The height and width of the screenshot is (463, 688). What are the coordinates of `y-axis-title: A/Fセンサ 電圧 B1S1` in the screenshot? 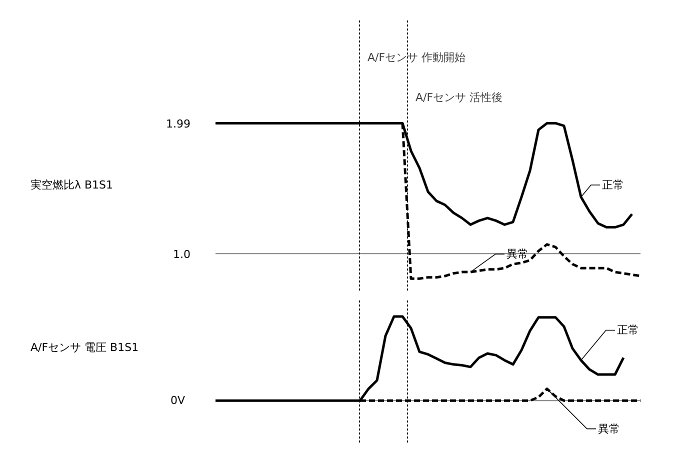 It's located at (84, 347).